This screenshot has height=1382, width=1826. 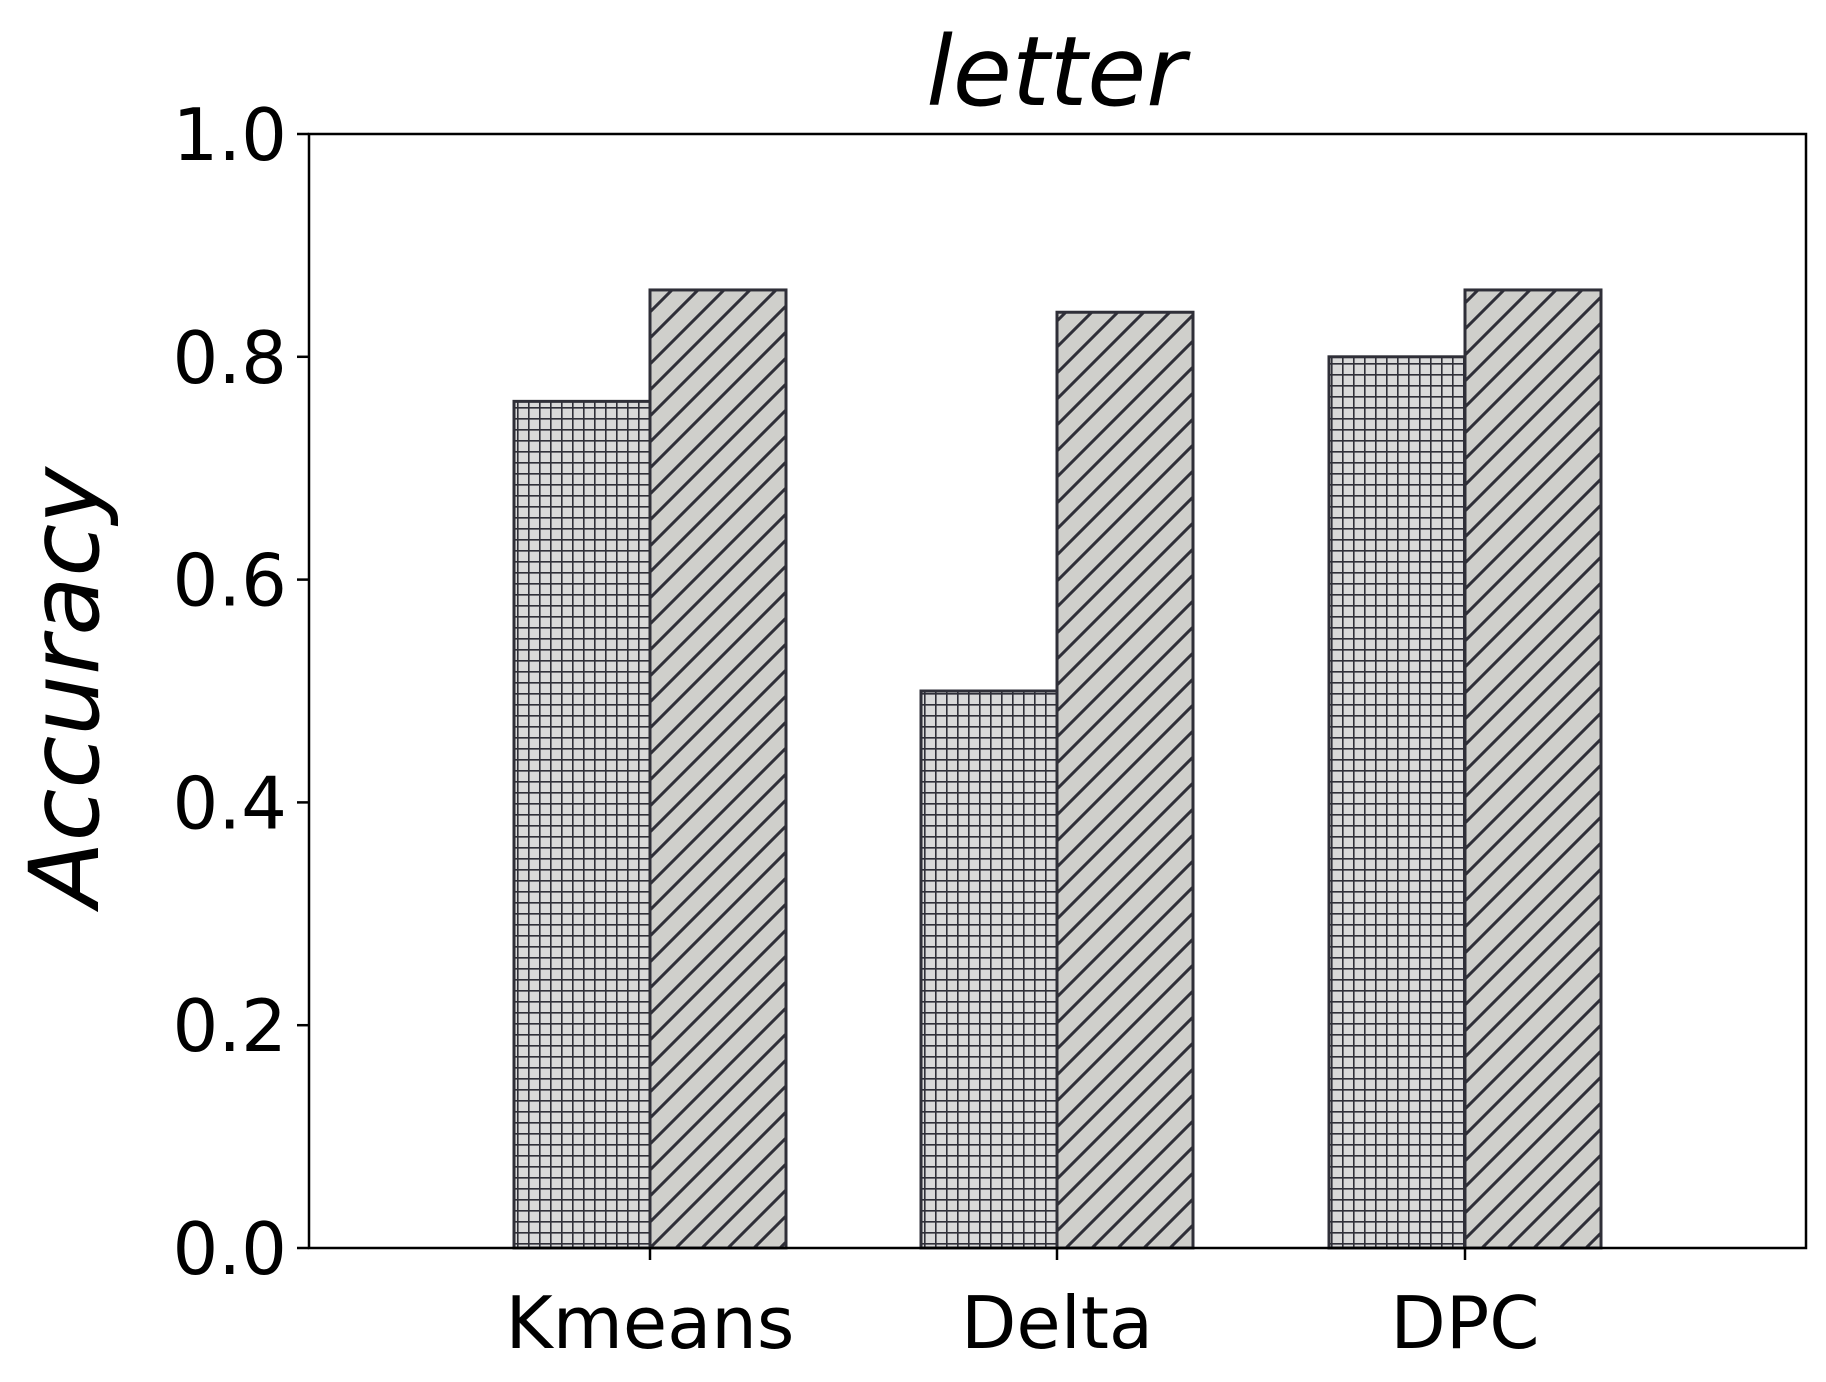 I want to click on bar-grid-kmeans, so click(x=582, y=824).